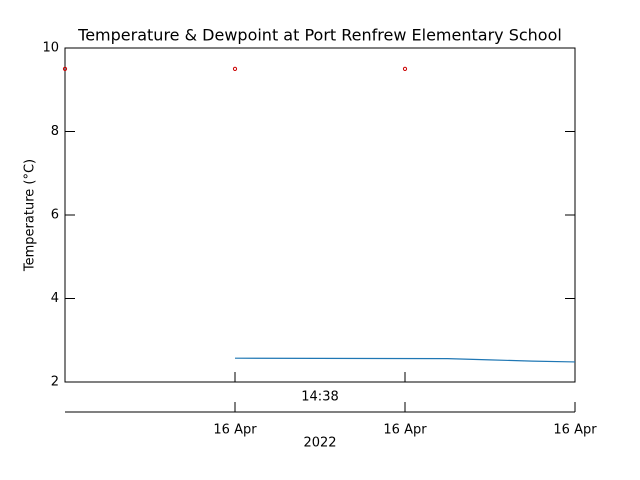 This screenshot has height=480, width=640. What do you see at coordinates (55, 382) in the screenshot?
I see `y-tick-label: 2` at bounding box center [55, 382].